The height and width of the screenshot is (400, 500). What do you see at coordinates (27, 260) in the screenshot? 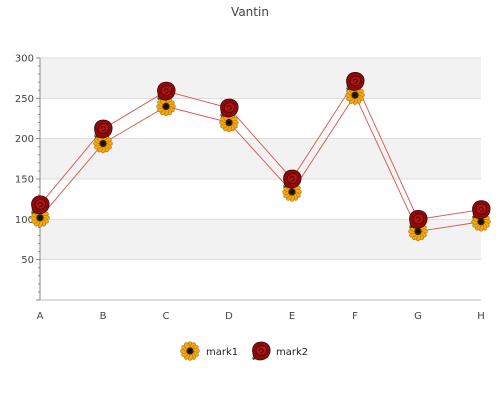
I see `y-tick-label: 50` at bounding box center [27, 260].